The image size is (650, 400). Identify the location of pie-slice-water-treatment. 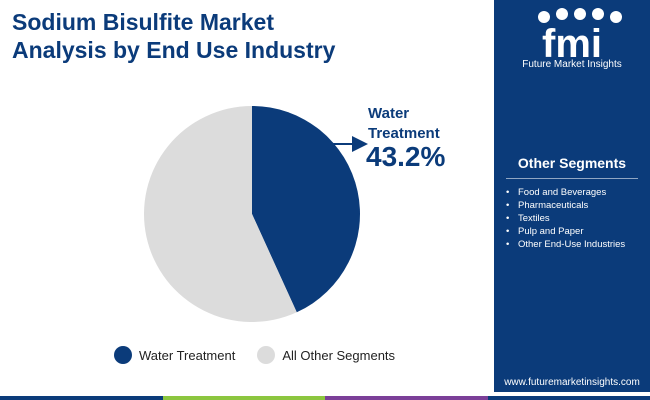
(306, 209).